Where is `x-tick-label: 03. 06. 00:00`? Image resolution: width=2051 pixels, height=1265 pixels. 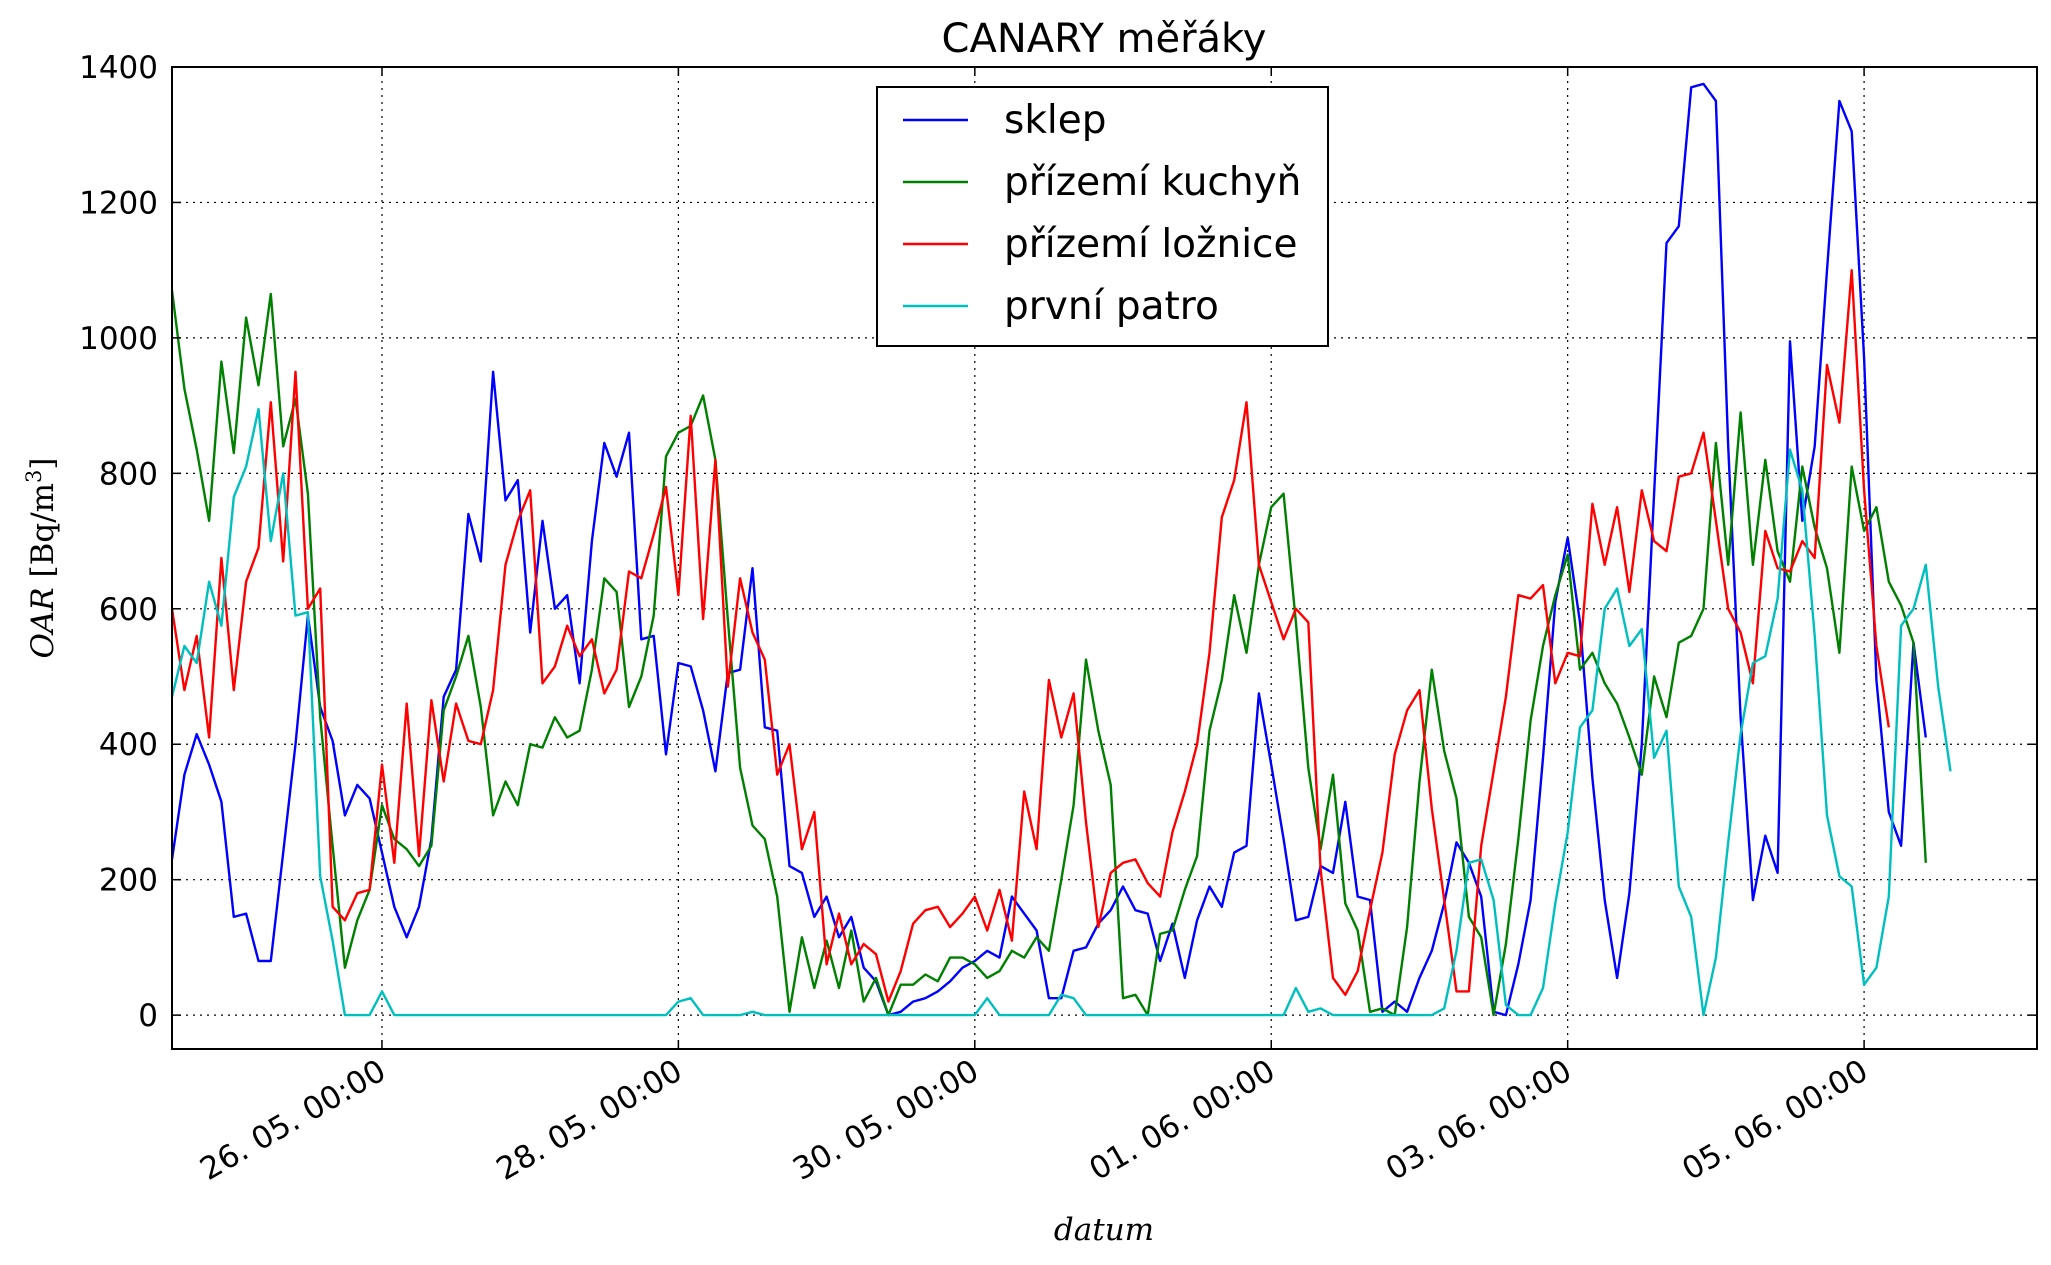
x-tick-label: 03. 06. 00:00 is located at coordinates (1479, 1120).